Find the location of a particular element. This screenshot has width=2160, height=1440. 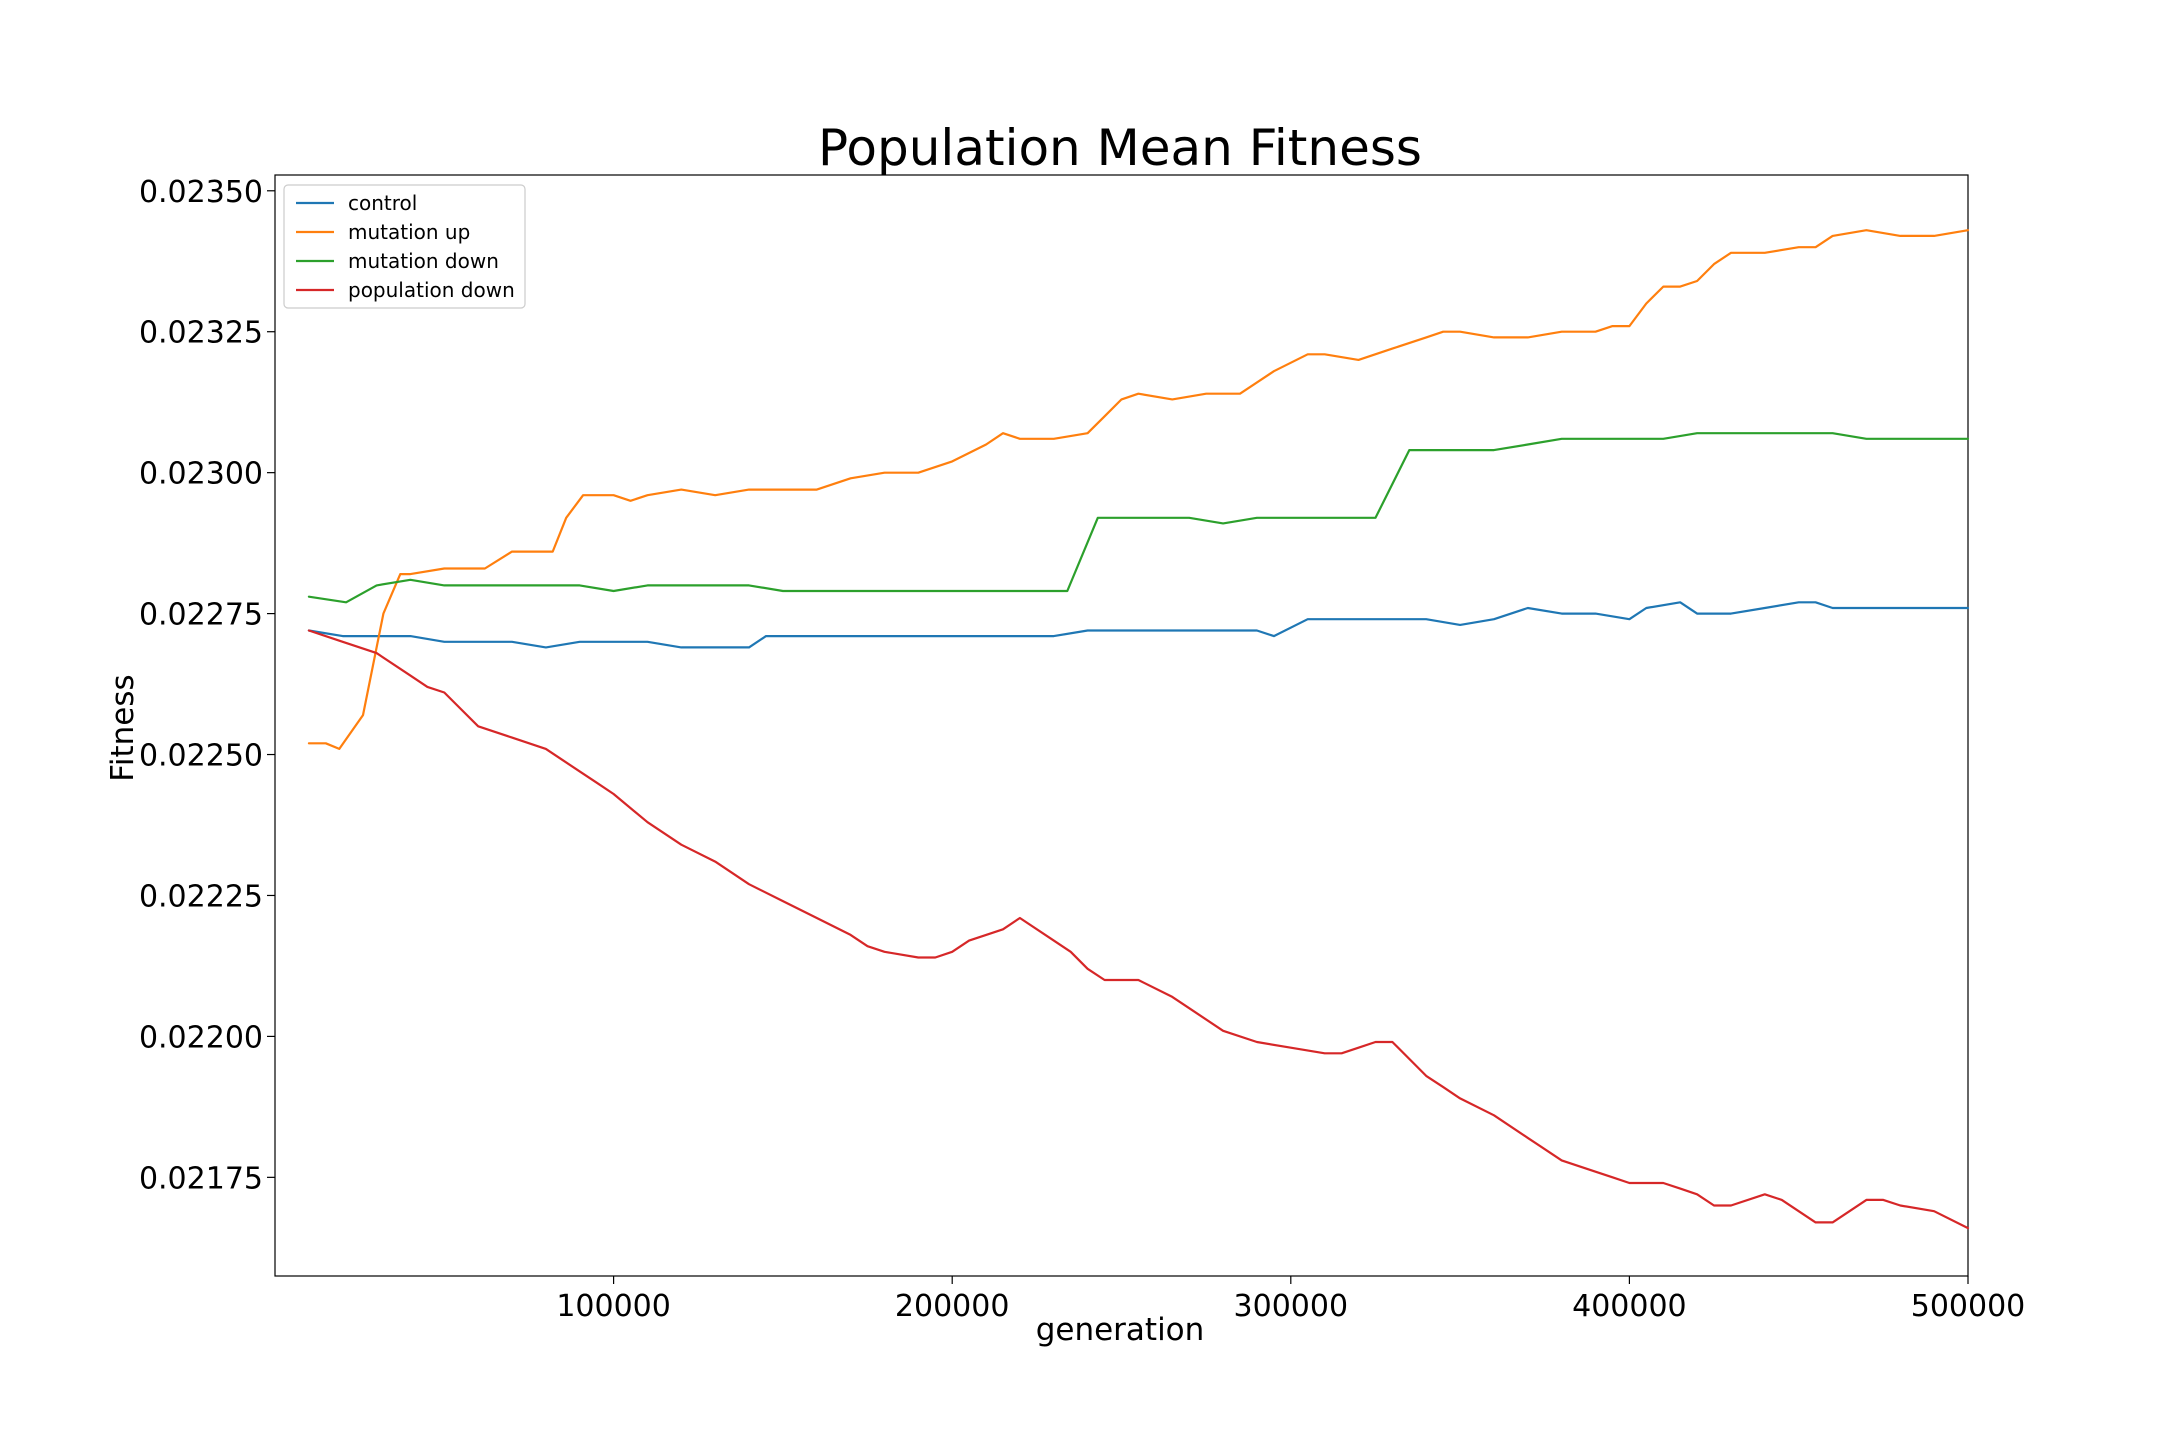

legend-label: population down is located at coordinates (431, 290).